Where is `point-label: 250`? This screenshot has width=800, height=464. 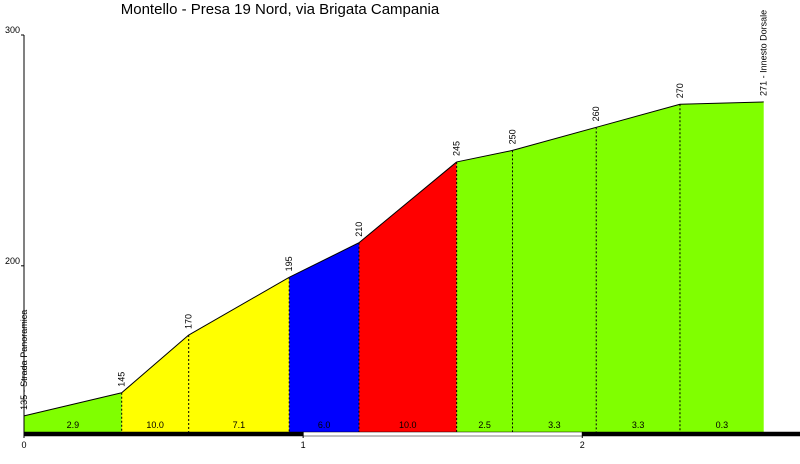
point-label: 250 is located at coordinates (512, 136).